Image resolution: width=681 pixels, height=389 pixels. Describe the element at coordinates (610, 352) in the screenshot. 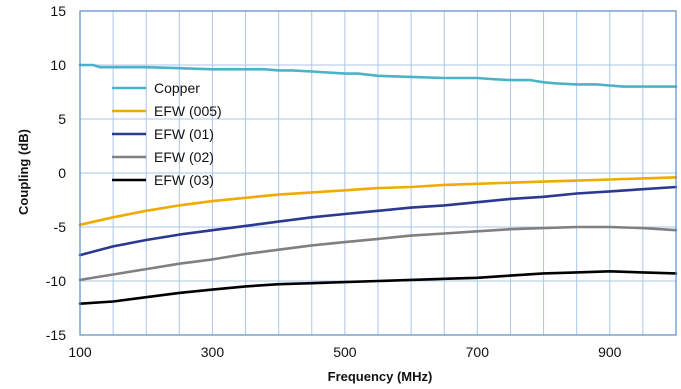

I see `x-tick-label: 900` at that location.